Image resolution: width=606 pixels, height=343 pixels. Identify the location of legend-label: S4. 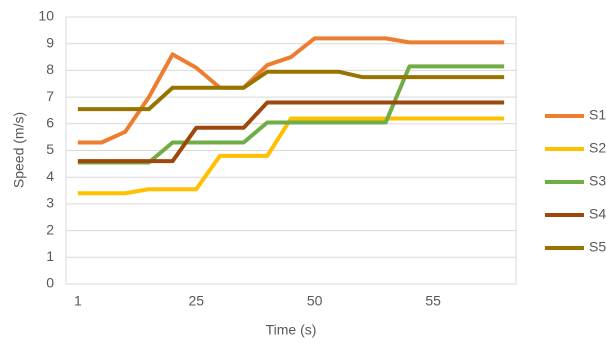
(597, 214).